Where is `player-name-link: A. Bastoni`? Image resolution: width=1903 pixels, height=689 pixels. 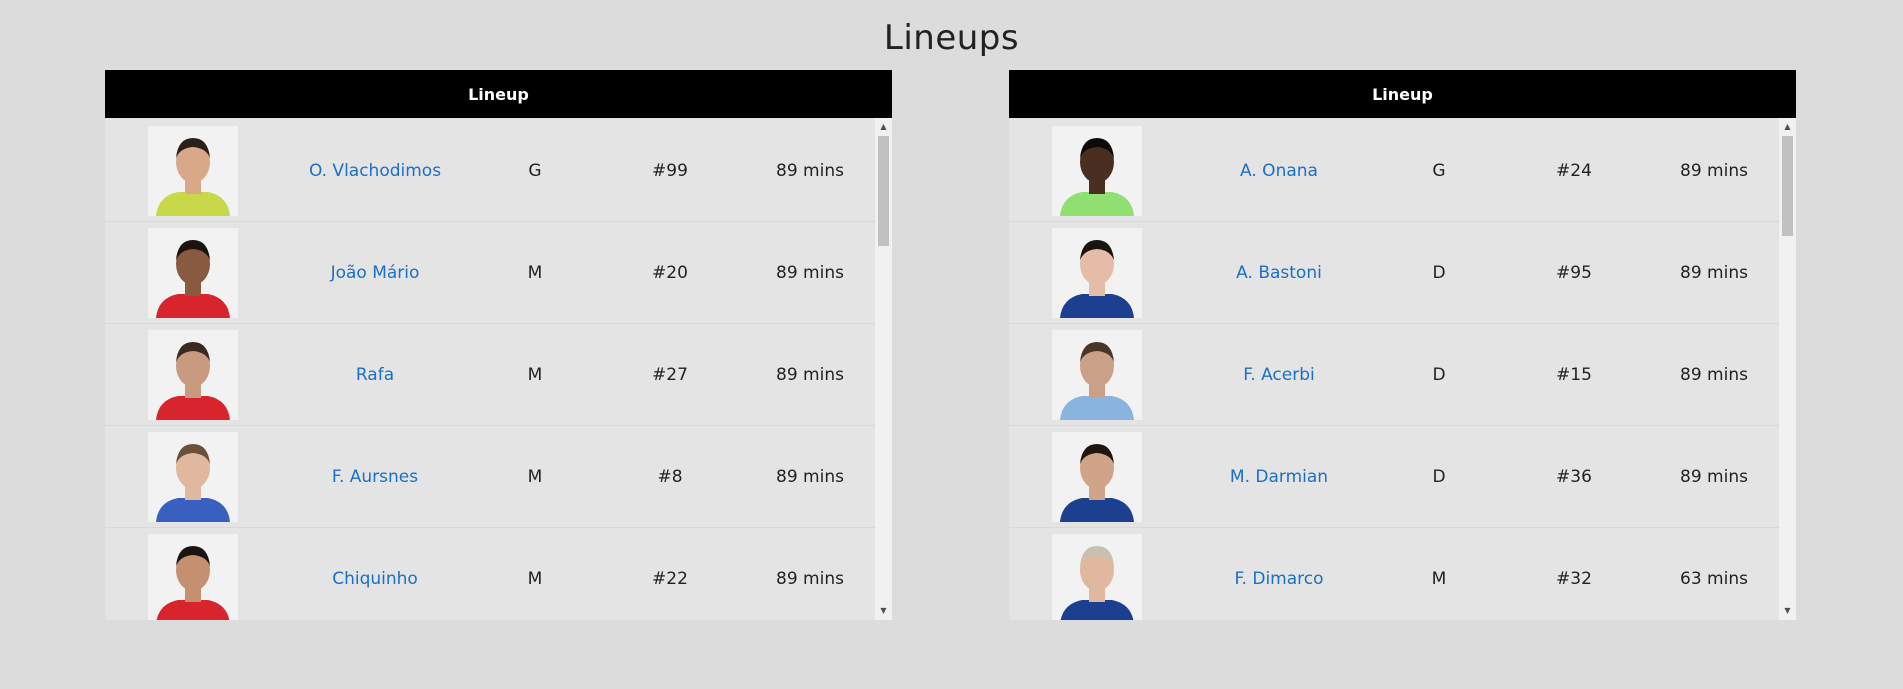 player-name-link: A. Bastoni is located at coordinates (1279, 272).